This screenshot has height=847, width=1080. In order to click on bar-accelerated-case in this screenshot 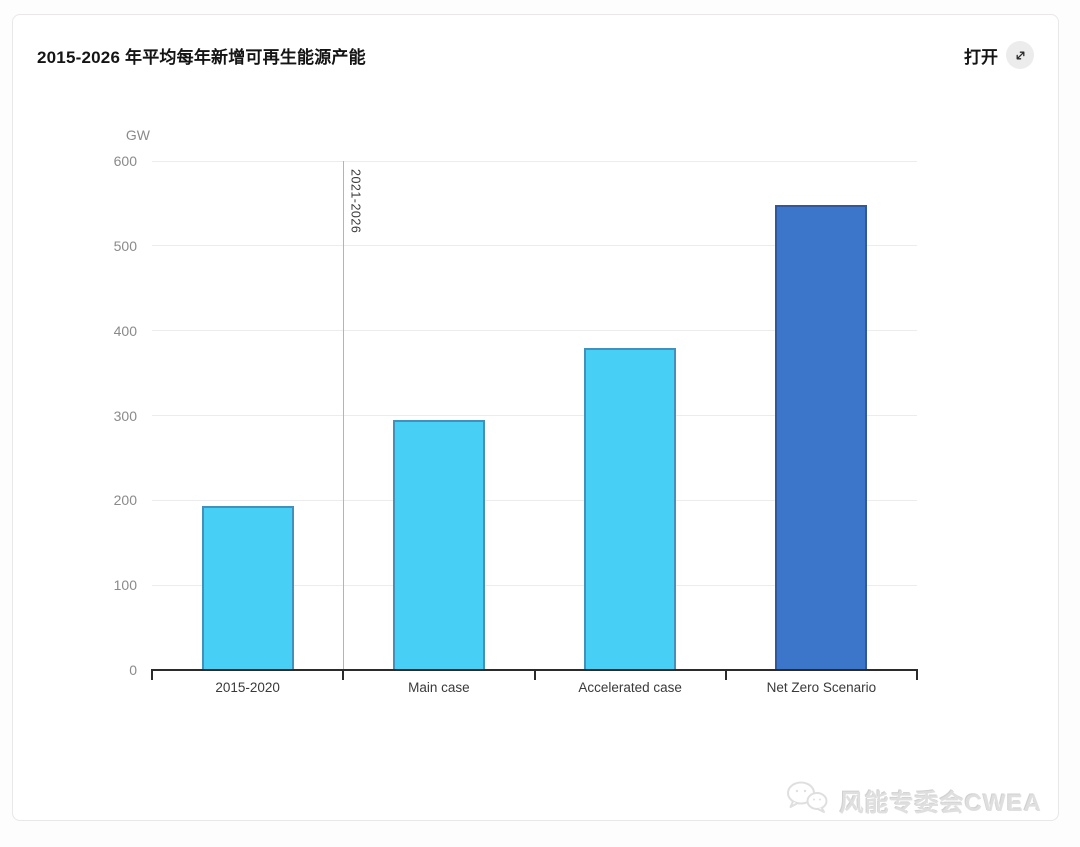, I will do `click(630, 508)`.